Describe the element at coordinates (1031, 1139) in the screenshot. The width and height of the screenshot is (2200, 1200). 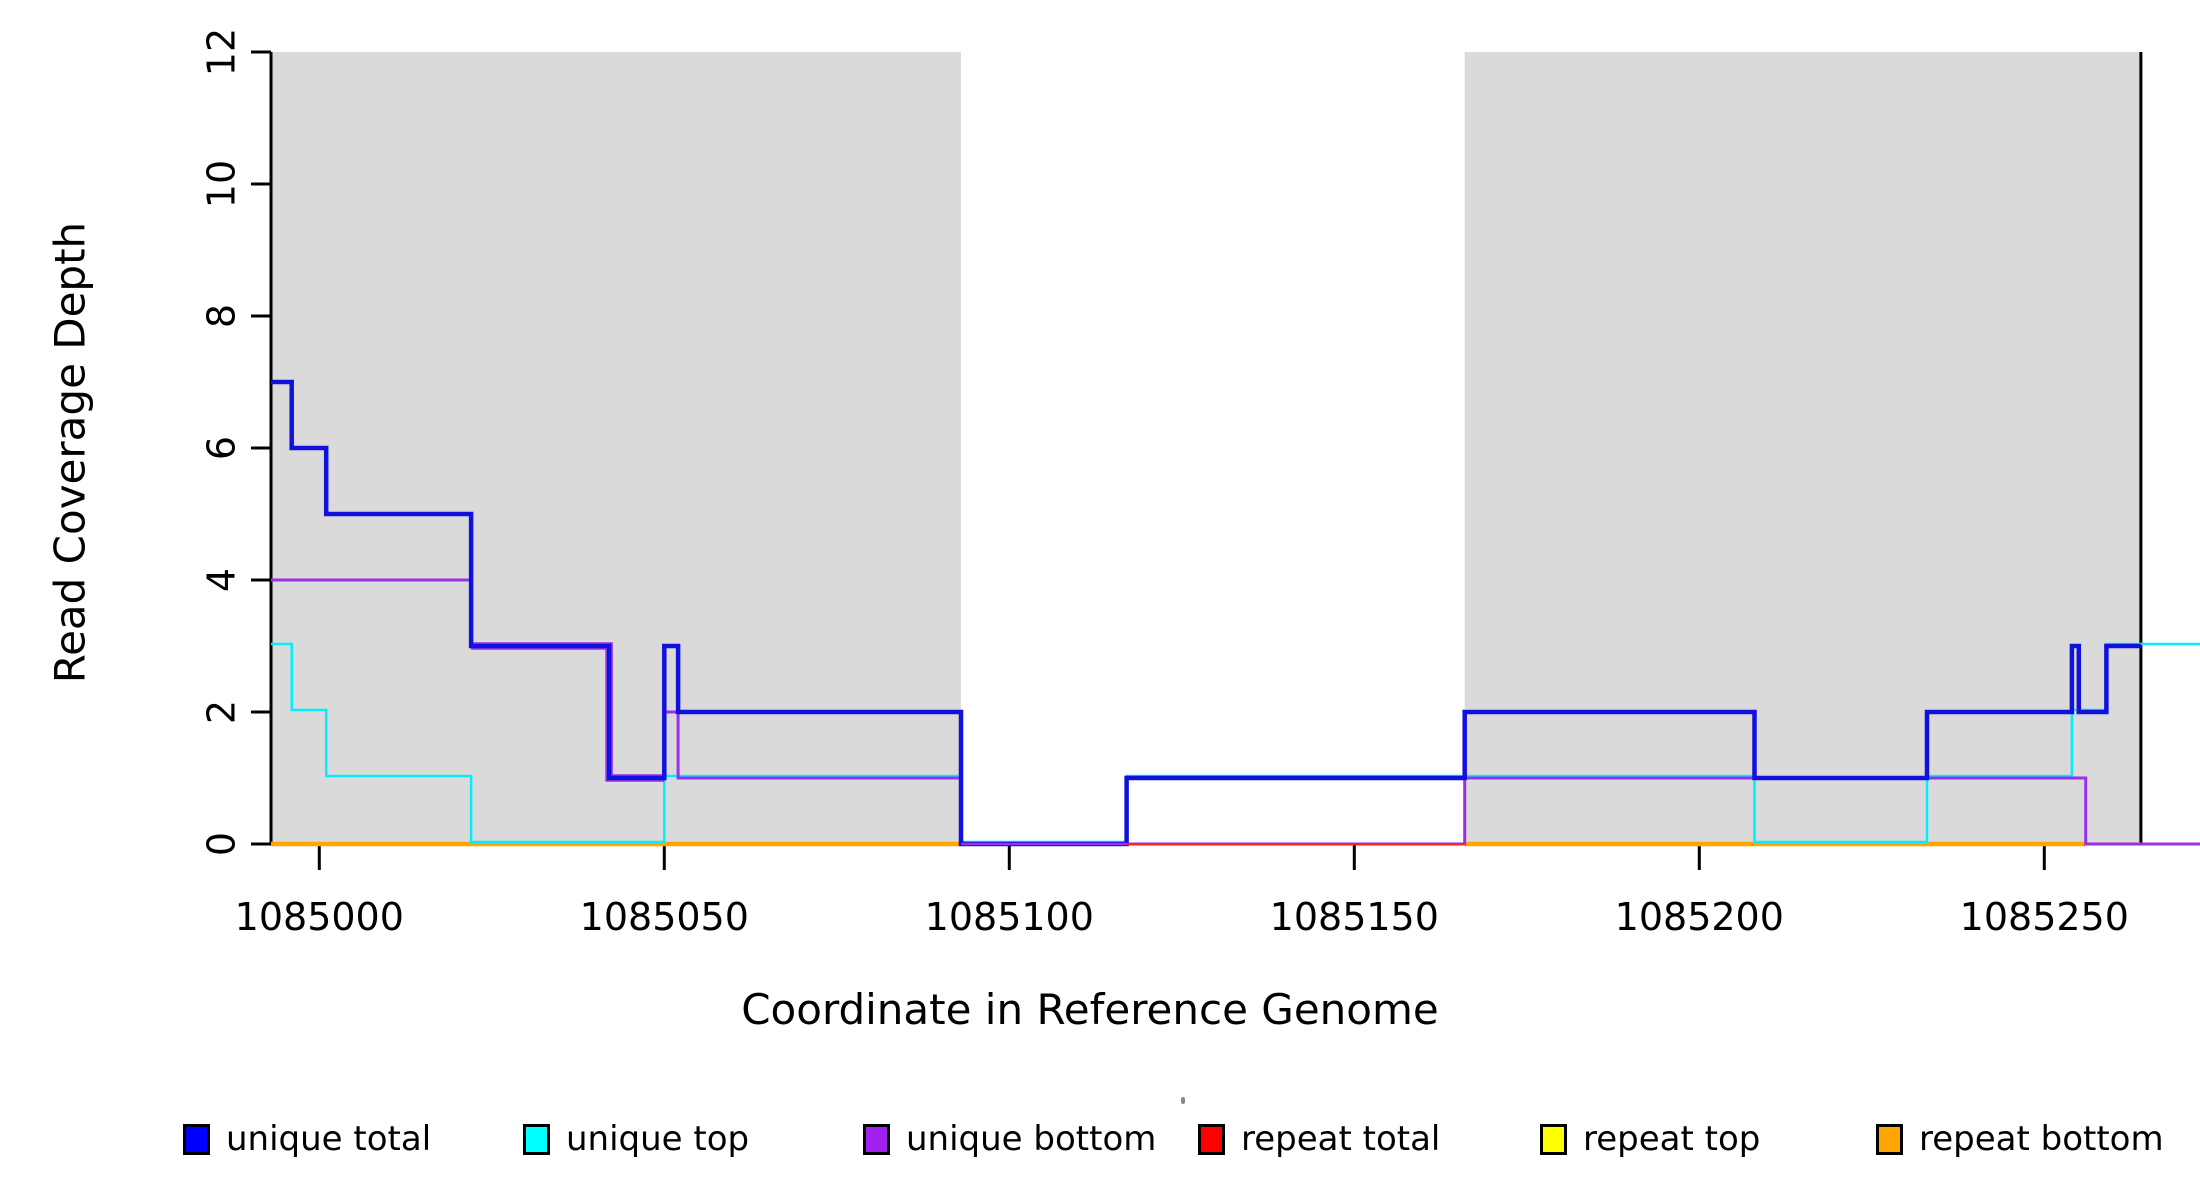
I see `legend-label-unique-bottom: unique bottom` at that location.